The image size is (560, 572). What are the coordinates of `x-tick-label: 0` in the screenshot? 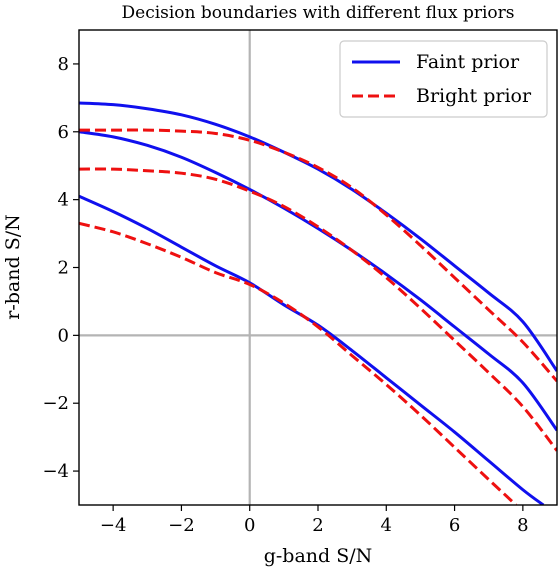 It's located at (249, 525).